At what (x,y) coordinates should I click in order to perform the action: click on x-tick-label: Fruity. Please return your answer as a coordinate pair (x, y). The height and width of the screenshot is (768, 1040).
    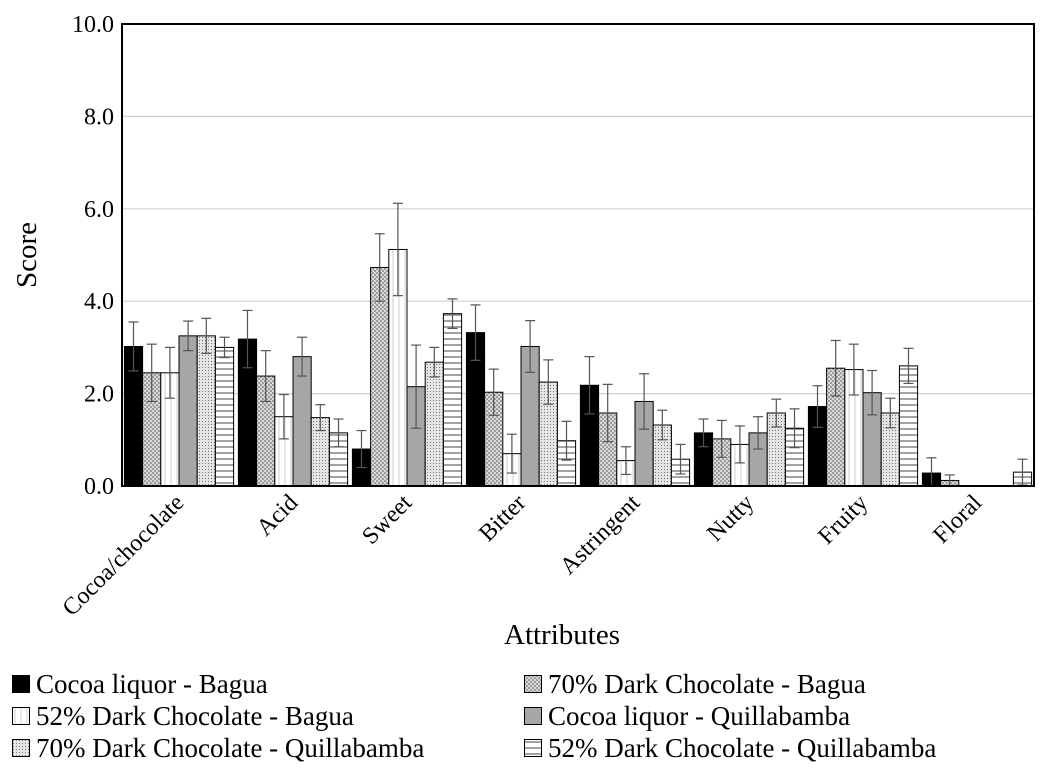
    Looking at the image, I should click on (843, 520).